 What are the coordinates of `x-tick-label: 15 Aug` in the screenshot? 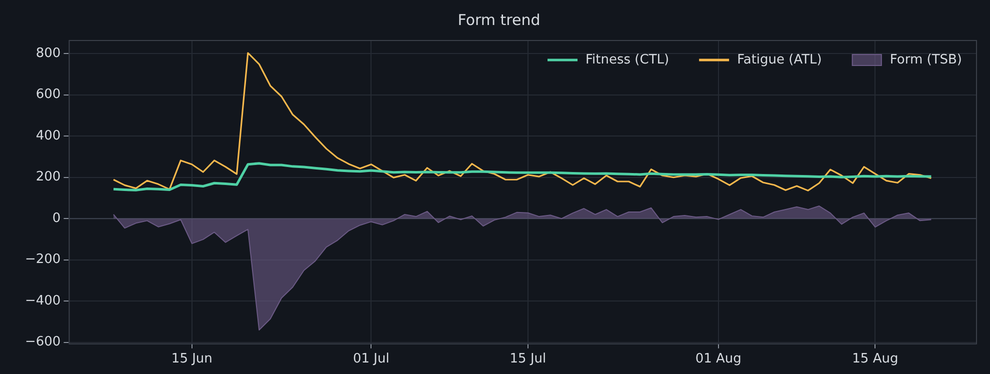 It's located at (875, 359).